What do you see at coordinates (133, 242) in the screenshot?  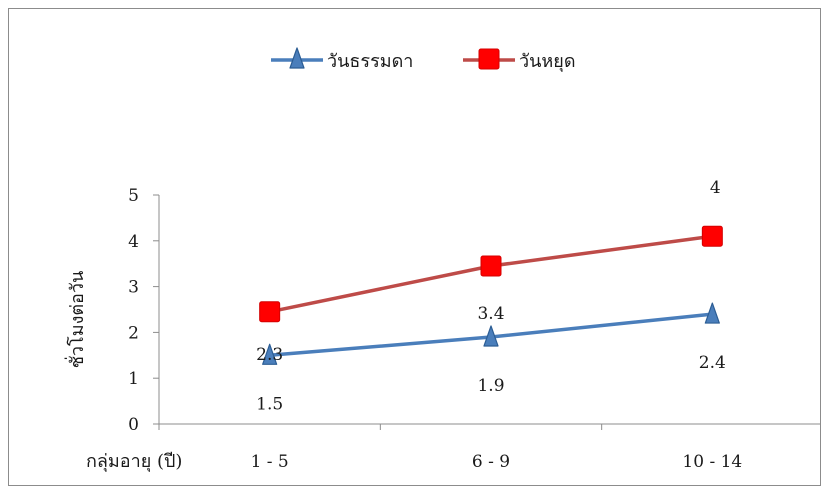 I see `y-tick-label: 4` at bounding box center [133, 242].